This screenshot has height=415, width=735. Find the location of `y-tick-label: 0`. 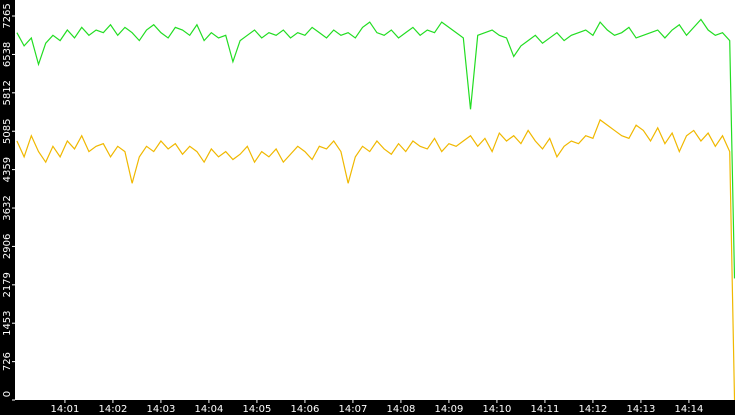

y-tick-label: 0 is located at coordinates (7, 394).